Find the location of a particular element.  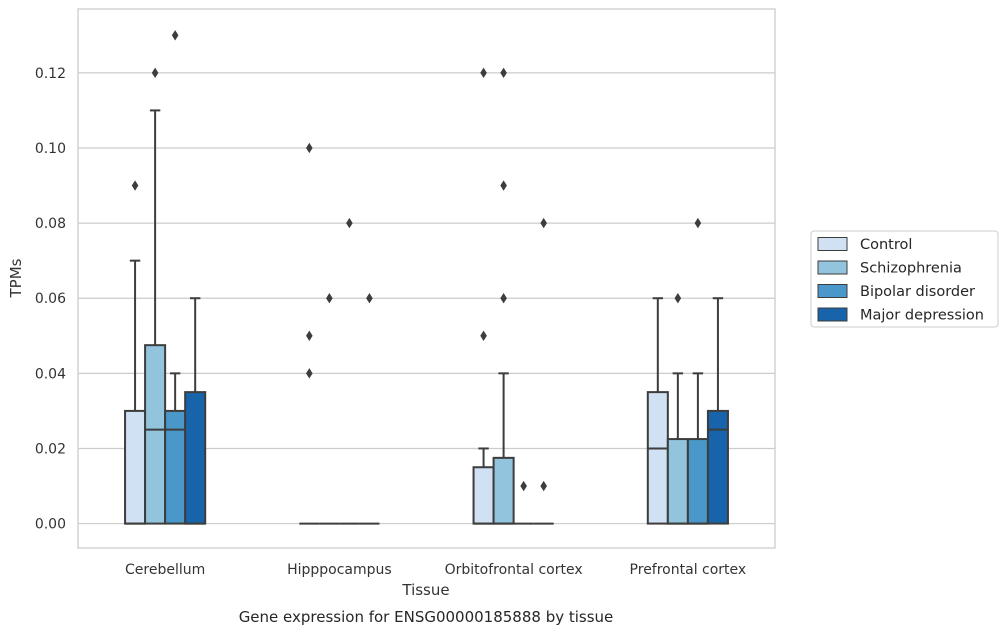

y-tick-label: 0.12 is located at coordinates (50, 74).